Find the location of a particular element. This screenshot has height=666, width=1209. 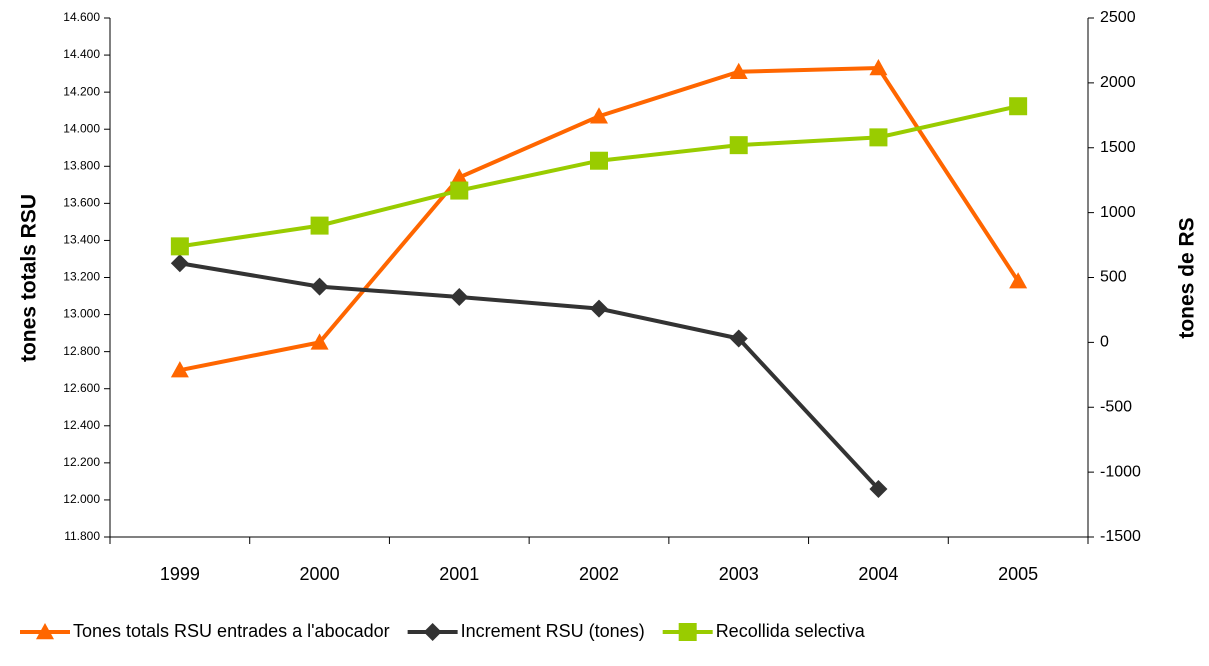

y-tick-label: 12.400 is located at coordinates (81, 425).